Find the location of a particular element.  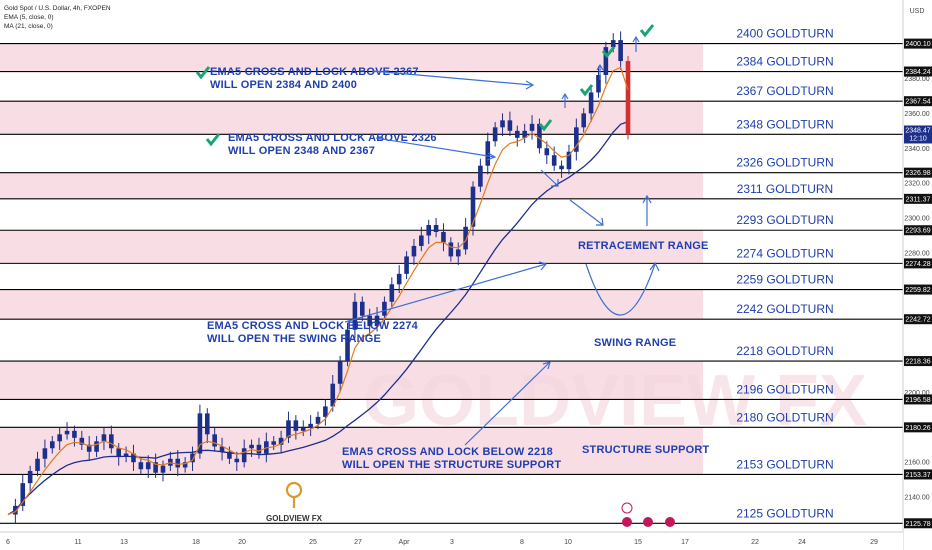

price-tag-value: 2367.54 is located at coordinates (917, 102).